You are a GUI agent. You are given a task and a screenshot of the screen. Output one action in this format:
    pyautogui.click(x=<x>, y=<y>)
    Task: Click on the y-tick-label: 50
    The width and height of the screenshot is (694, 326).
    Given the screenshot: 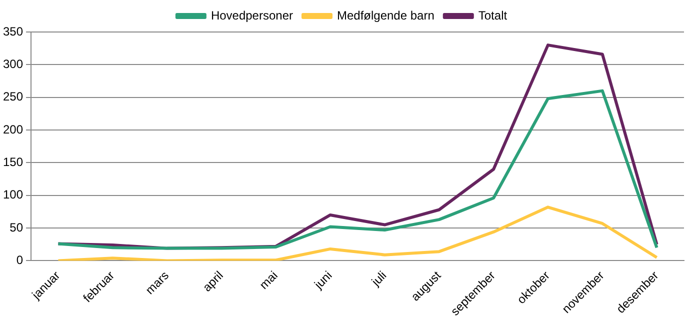 What is the action you would take?
    pyautogui.click(x=17, y=227)
    